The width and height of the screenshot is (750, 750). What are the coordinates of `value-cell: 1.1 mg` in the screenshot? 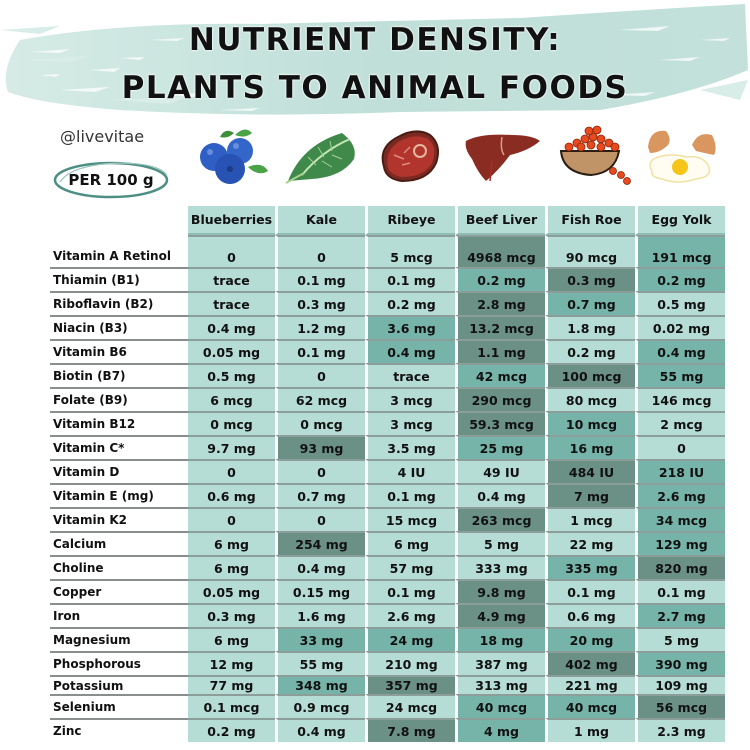 It's located at (500, 351).